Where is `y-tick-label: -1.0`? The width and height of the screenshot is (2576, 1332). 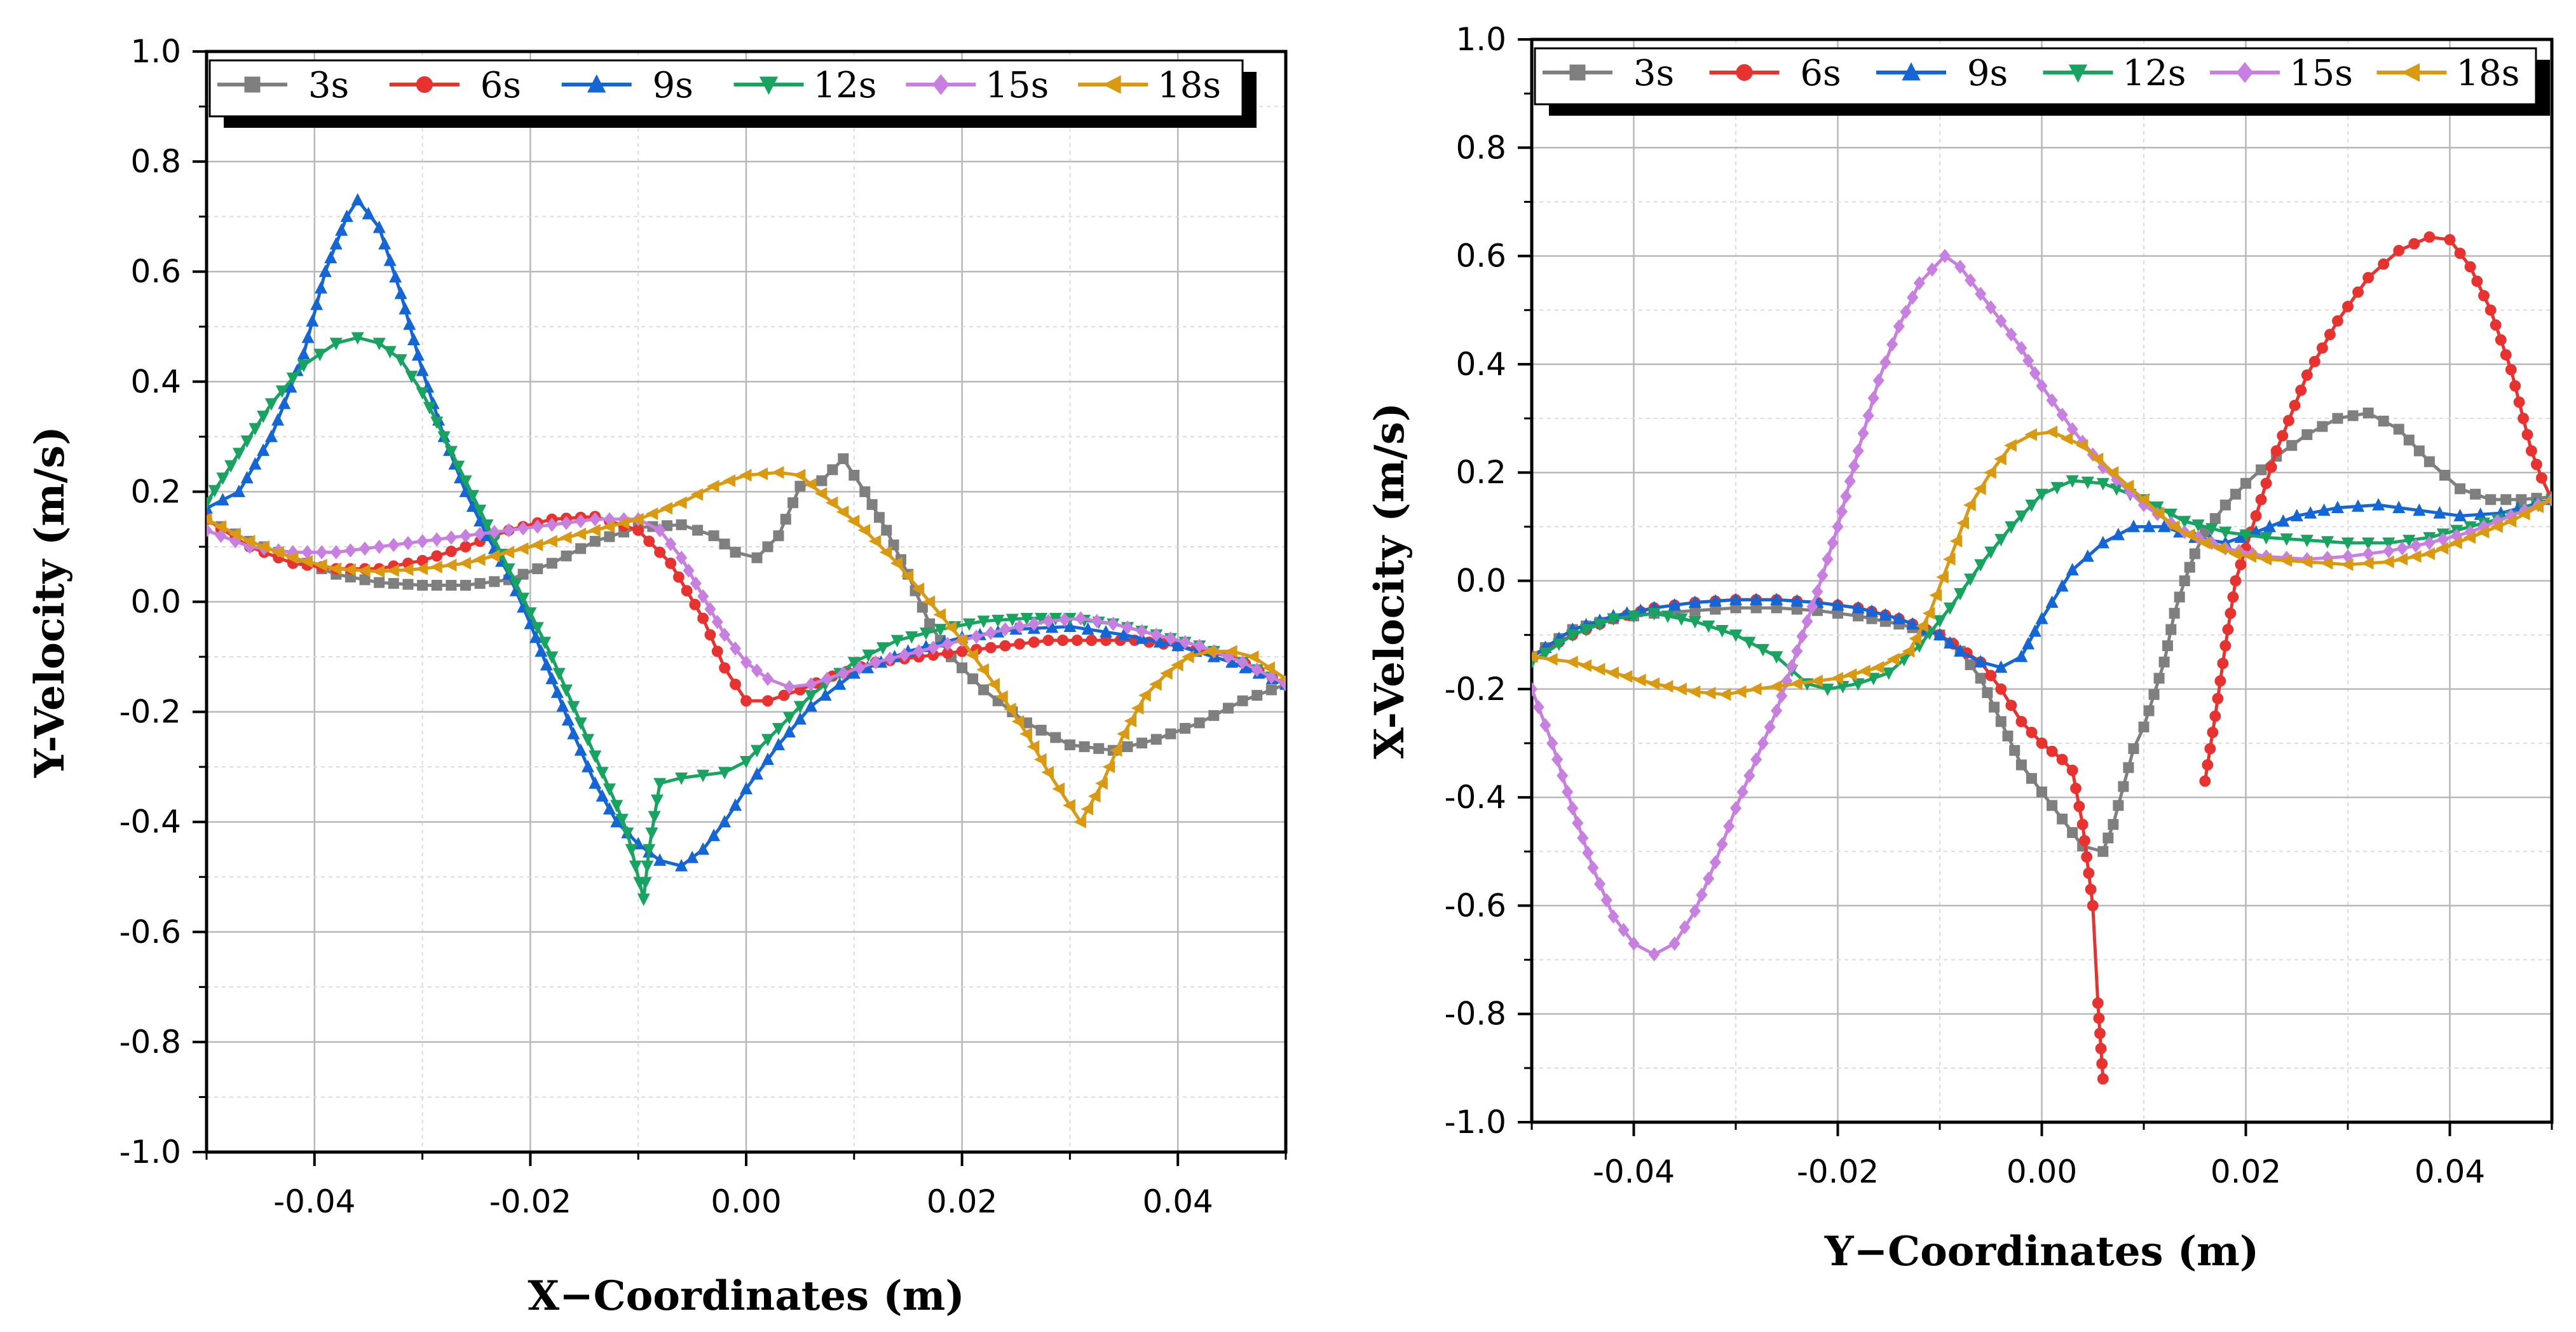 y-tick-label: -1.0 is located at coordinates (150, 1153).